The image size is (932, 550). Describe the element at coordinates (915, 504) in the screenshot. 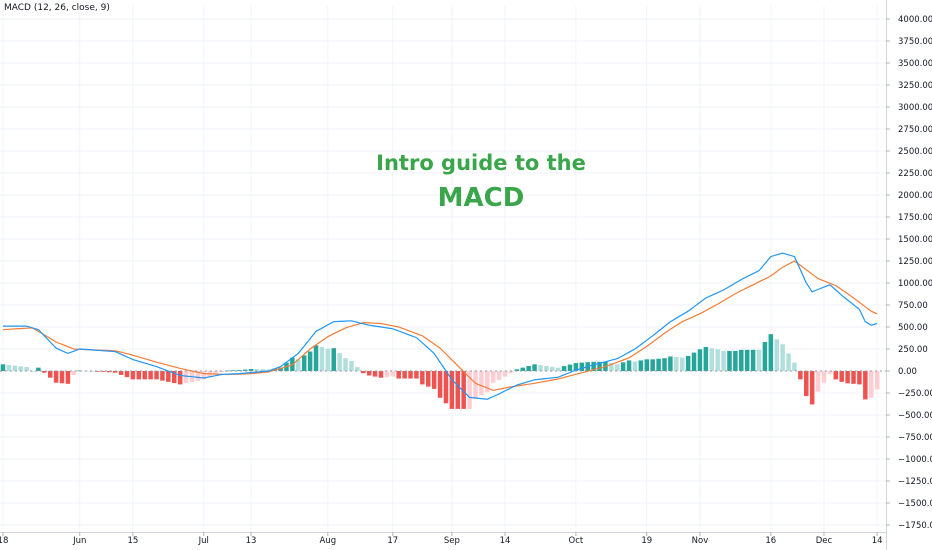

I see `y-tick-label: −1500.00` at that location.